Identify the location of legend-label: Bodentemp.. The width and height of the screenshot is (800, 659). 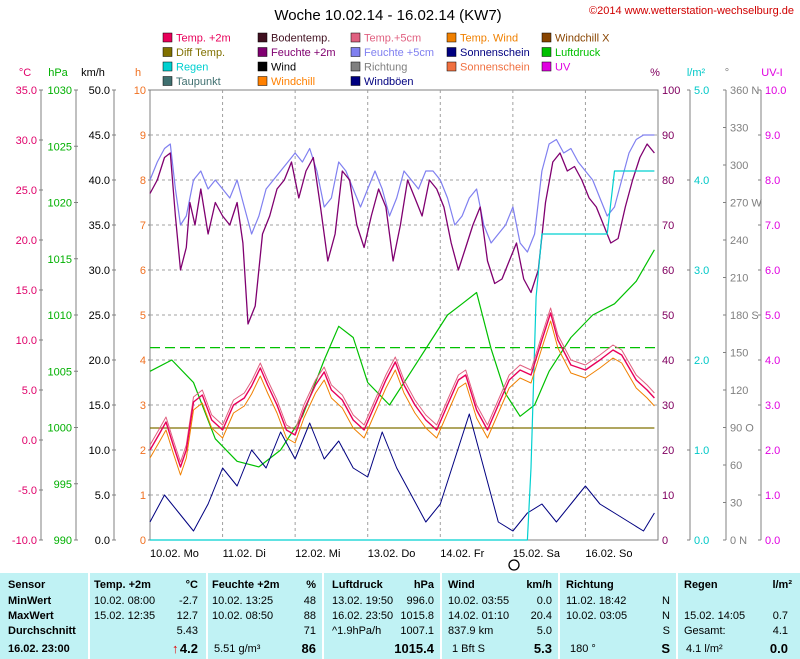
(300, 39).